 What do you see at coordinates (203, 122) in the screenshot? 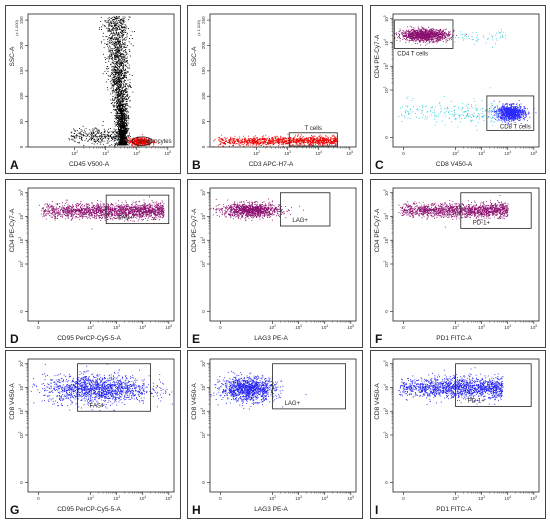
I see `y-tick-label: 50` at bounding box center [203, 122].